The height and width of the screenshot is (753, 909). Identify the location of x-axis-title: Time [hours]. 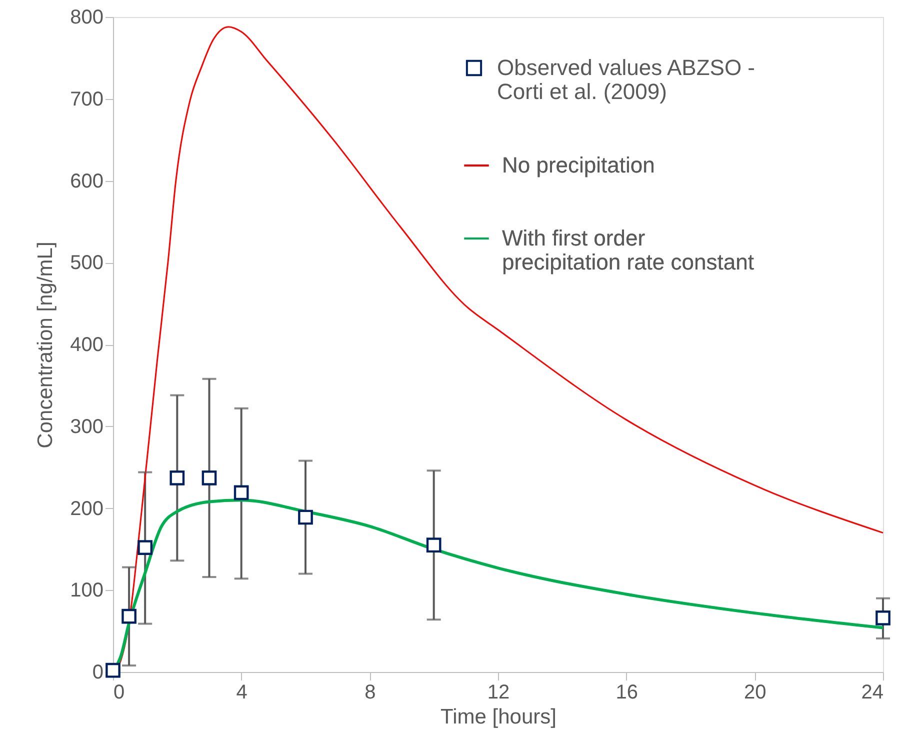
(498, 717).